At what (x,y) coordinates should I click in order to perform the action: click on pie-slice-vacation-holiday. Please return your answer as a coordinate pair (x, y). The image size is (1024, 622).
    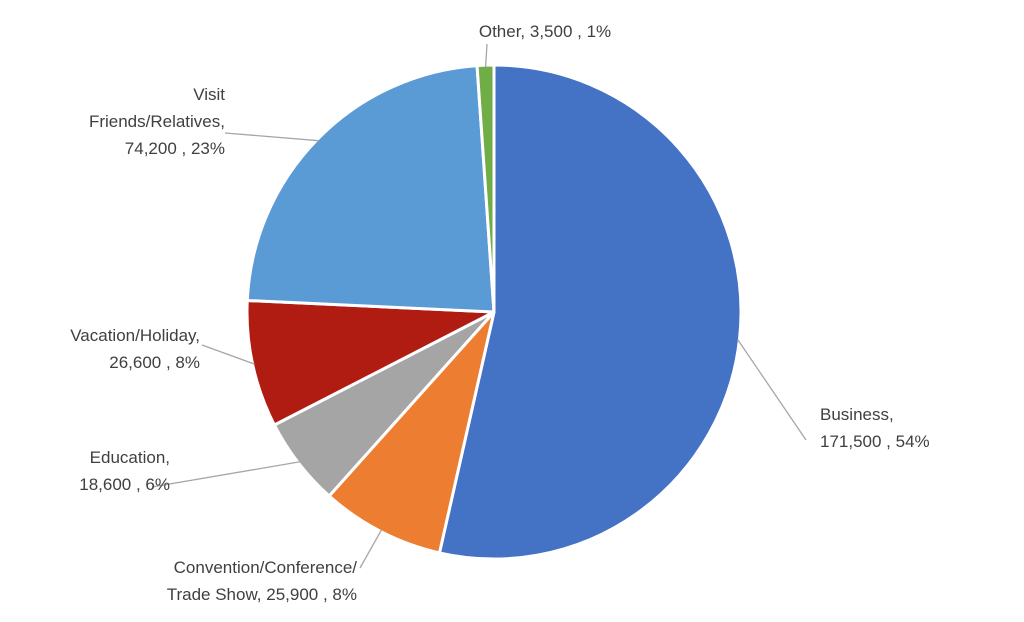
    Looking at the image, I should click on (370, 362).